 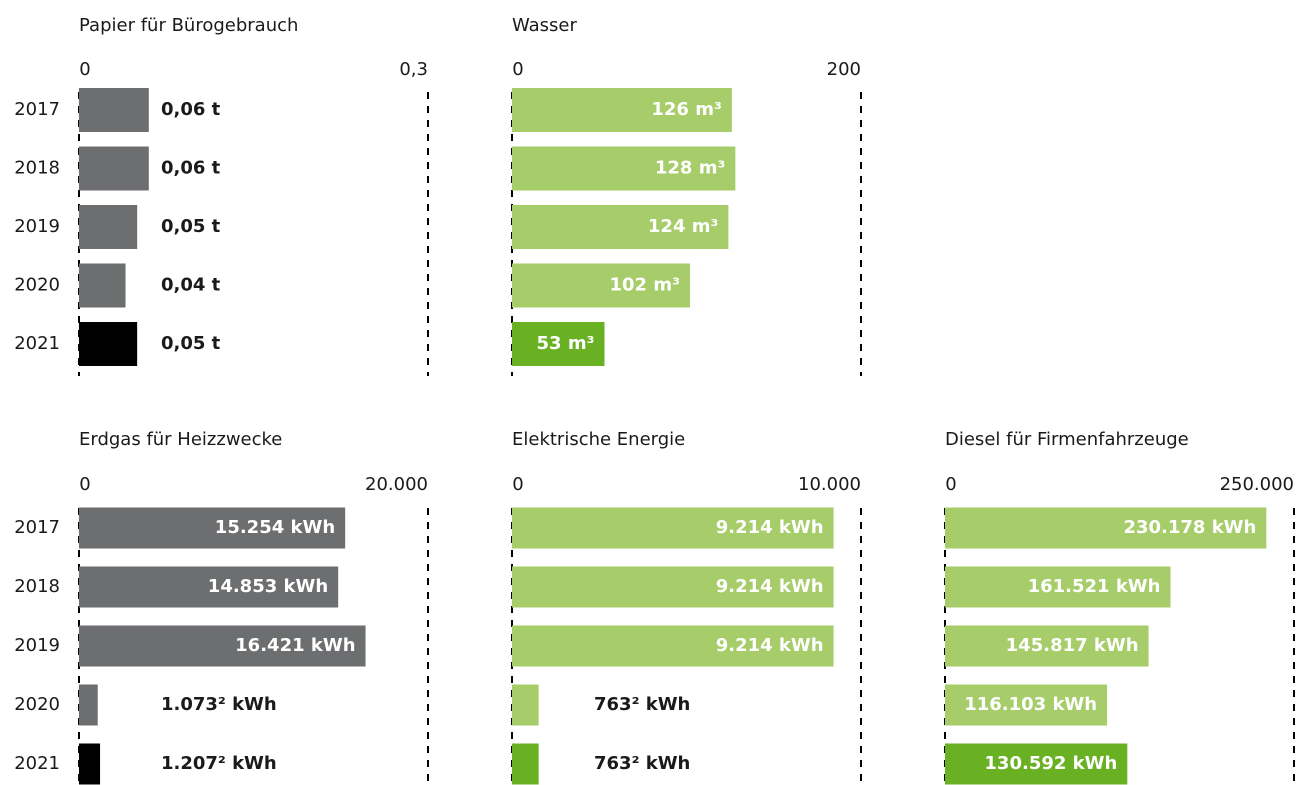 I want to click on value-label: 102 m³, so click(x=645, y=285).